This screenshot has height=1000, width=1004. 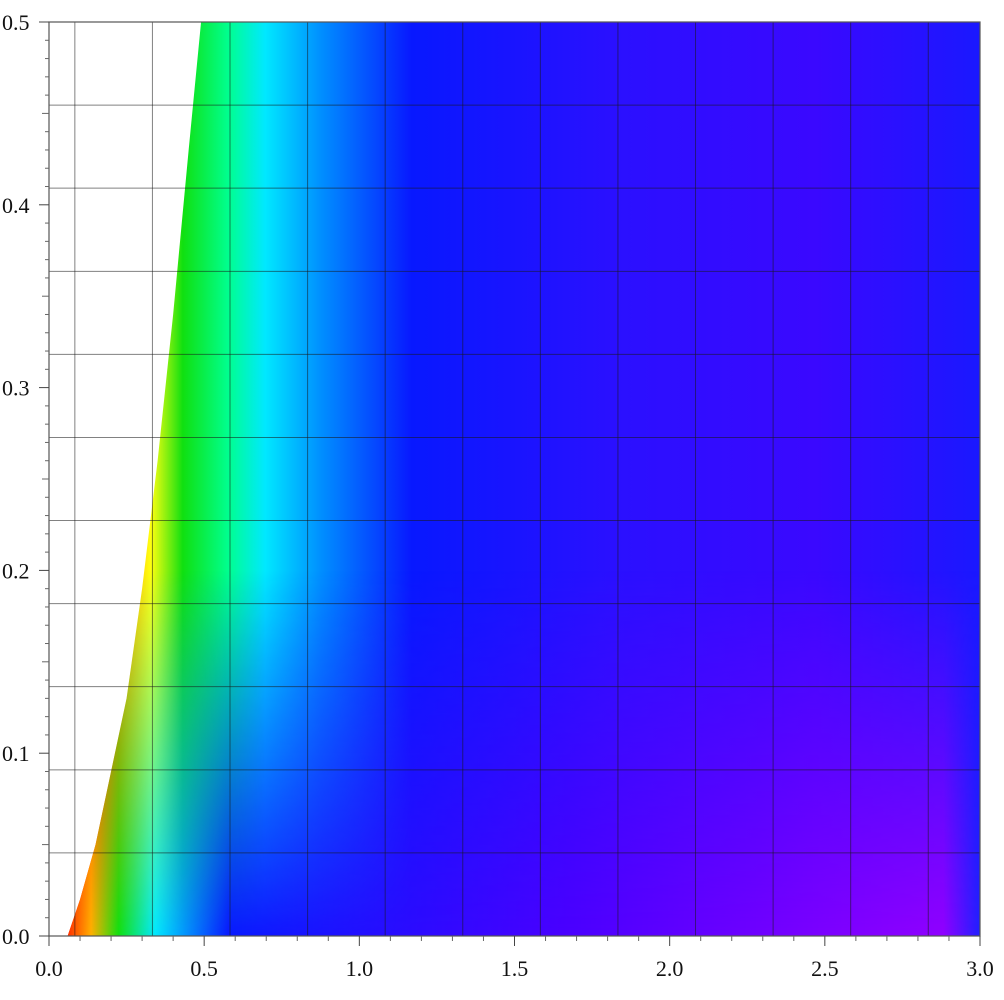 I want to click on y-tick-label: 0.0, so click(x=16, y=936).